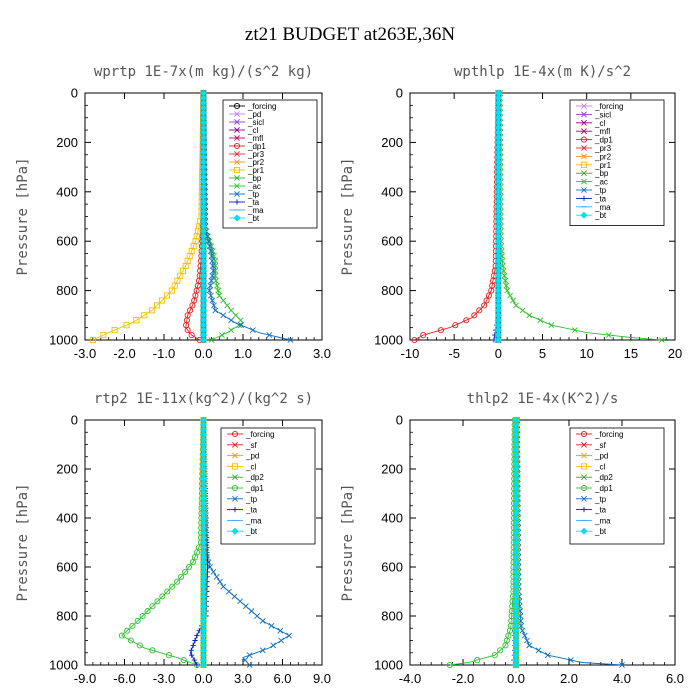  I want to click on legend-entry: _pd, so click(245, 114).